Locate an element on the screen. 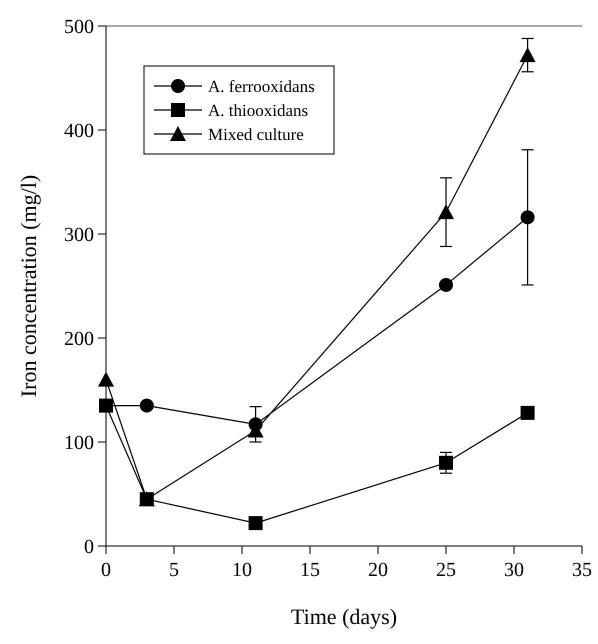  legend-label: A. thiooxidans is located at coordinates (258, 110).